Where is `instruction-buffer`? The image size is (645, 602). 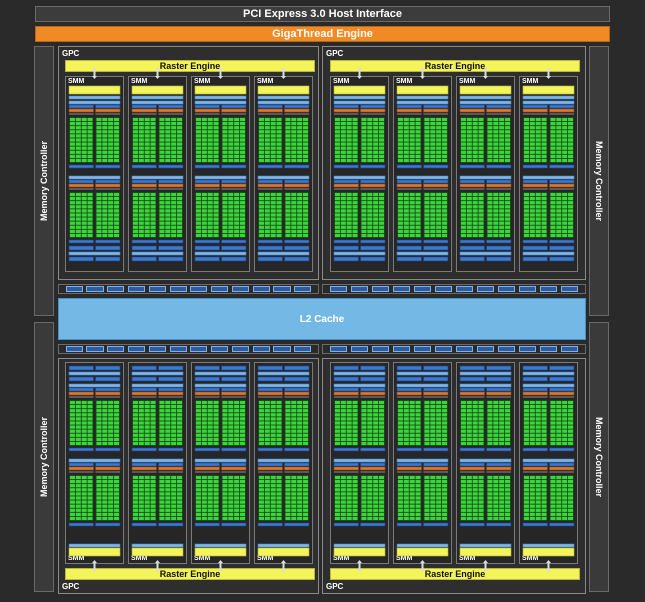
instruction-buffer is located at coordinates (283, 102).